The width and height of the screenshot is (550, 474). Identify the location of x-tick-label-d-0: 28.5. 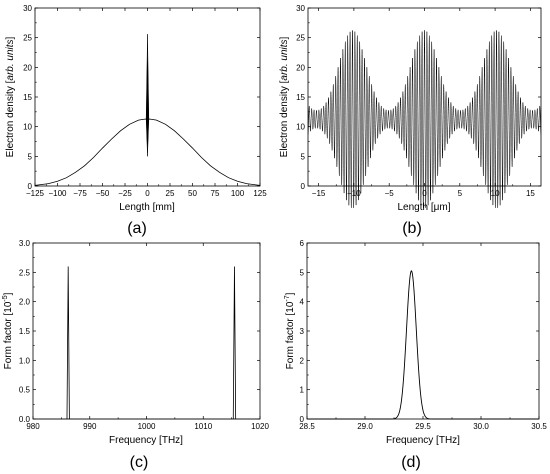
(307, 426).